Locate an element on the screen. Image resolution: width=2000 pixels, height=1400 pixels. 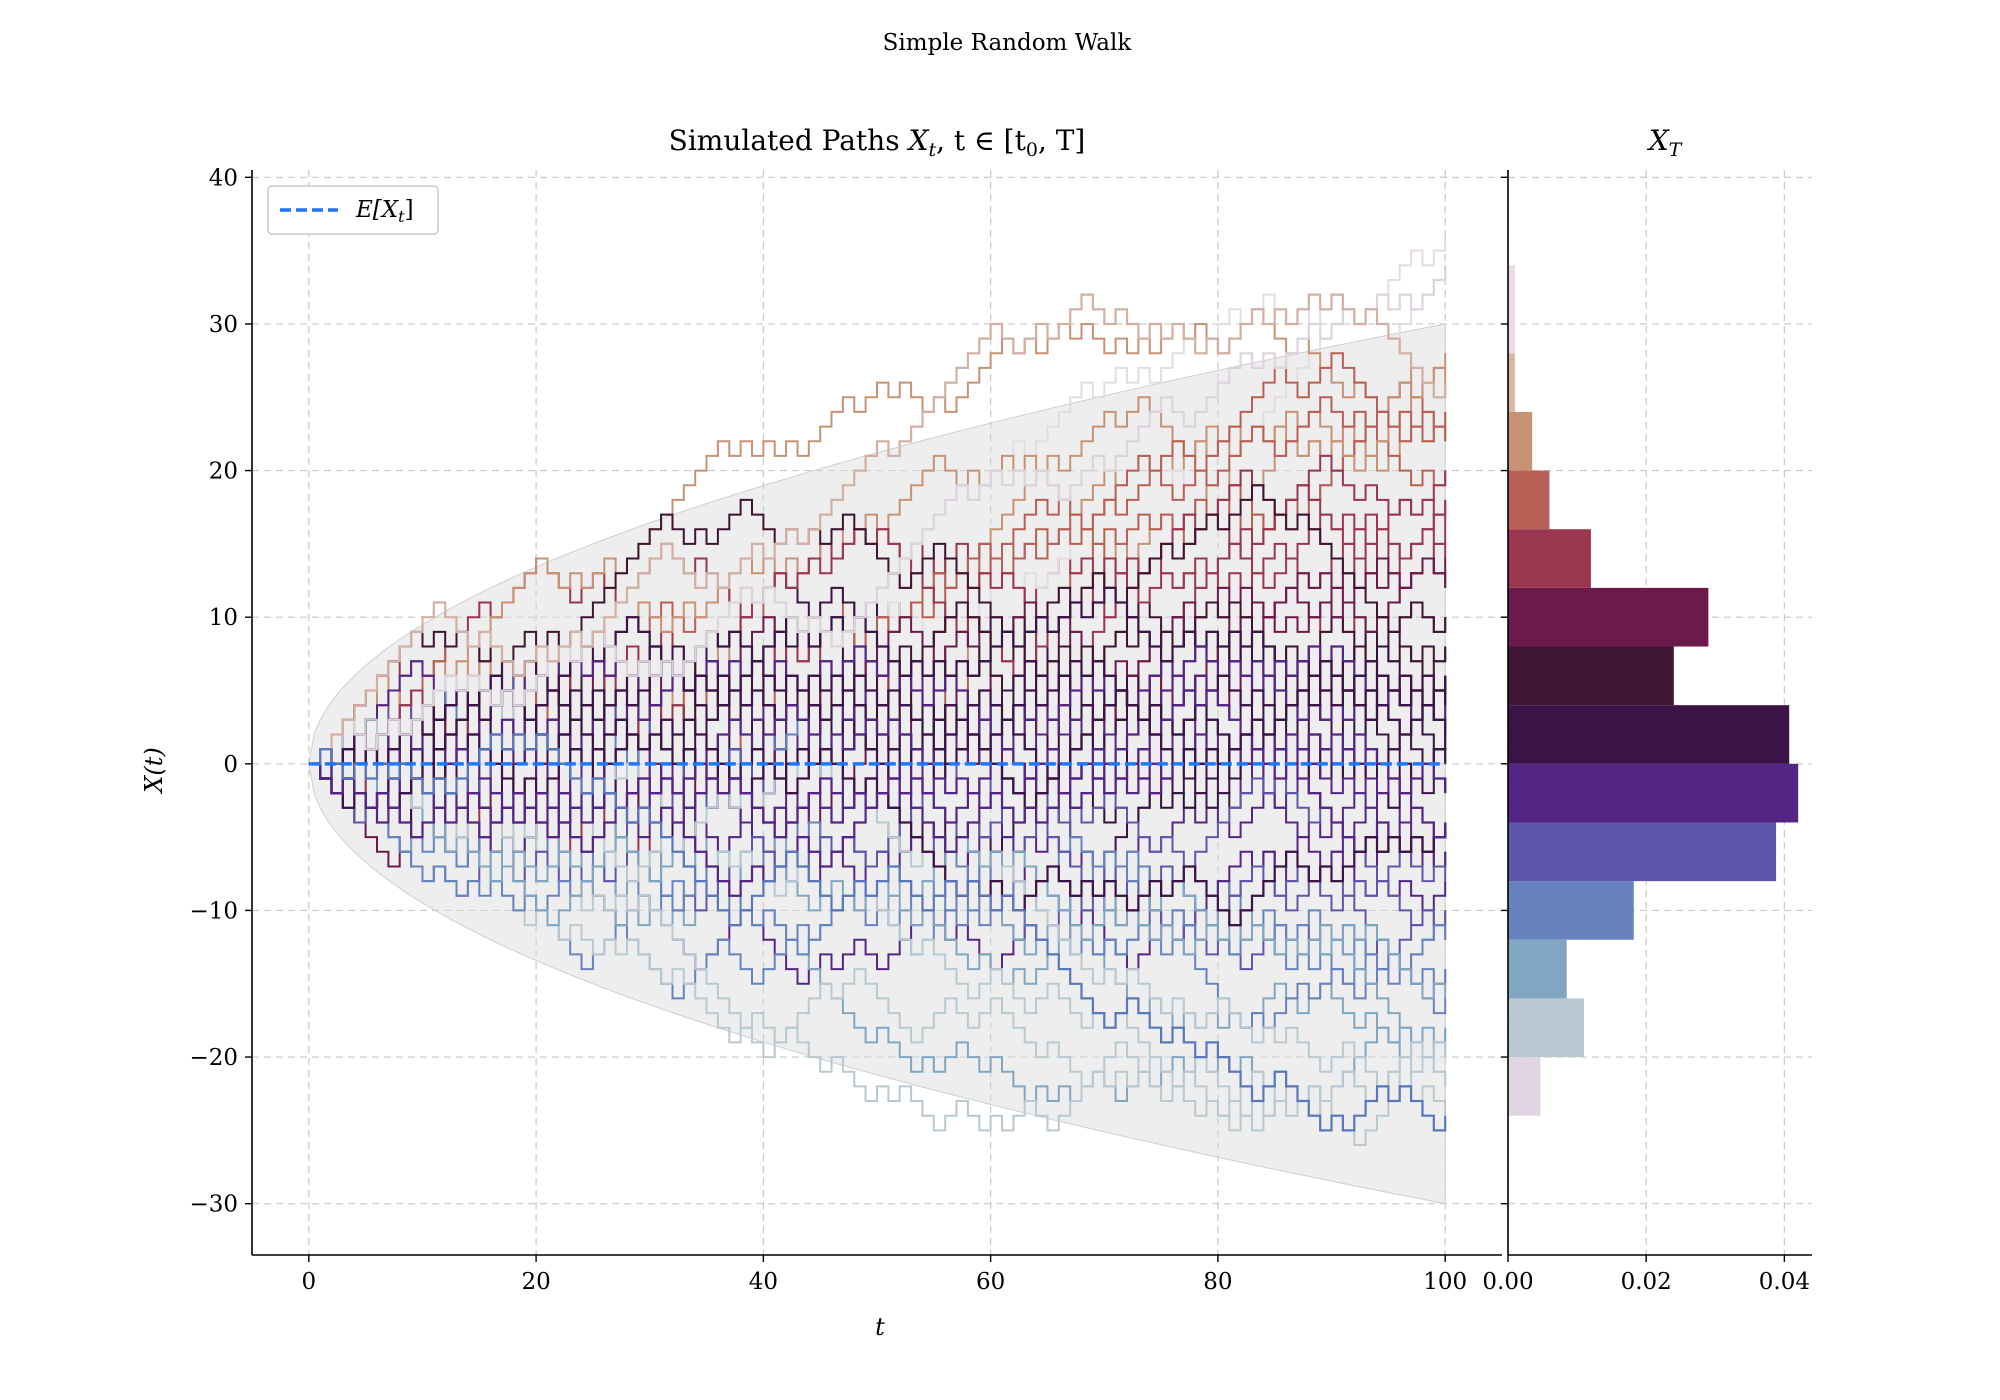
hist-x-tick-label: 0.00 is located at coordinates (1507, 1282).